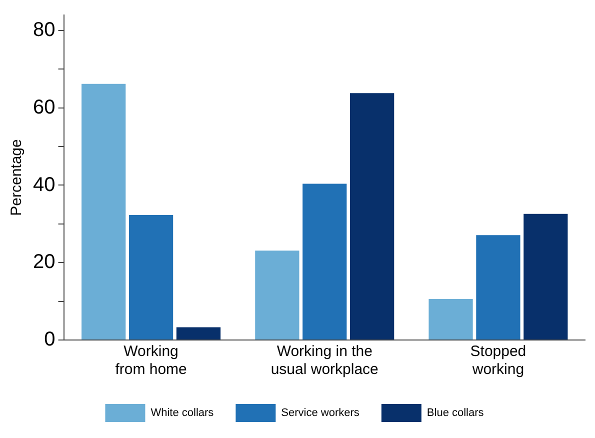 The height and width of the screenshot is (438, 595). What do you see at coordinates (320, 413) in the screenshot?
I see `legend-label: Service workers` at bounding box center [320, 413].